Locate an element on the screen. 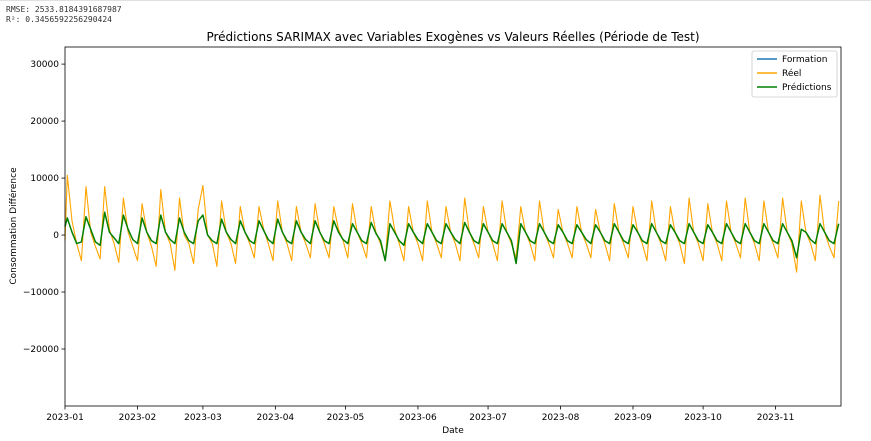  x-tick-label: 2023-09 is located at coordinates (633, 418).